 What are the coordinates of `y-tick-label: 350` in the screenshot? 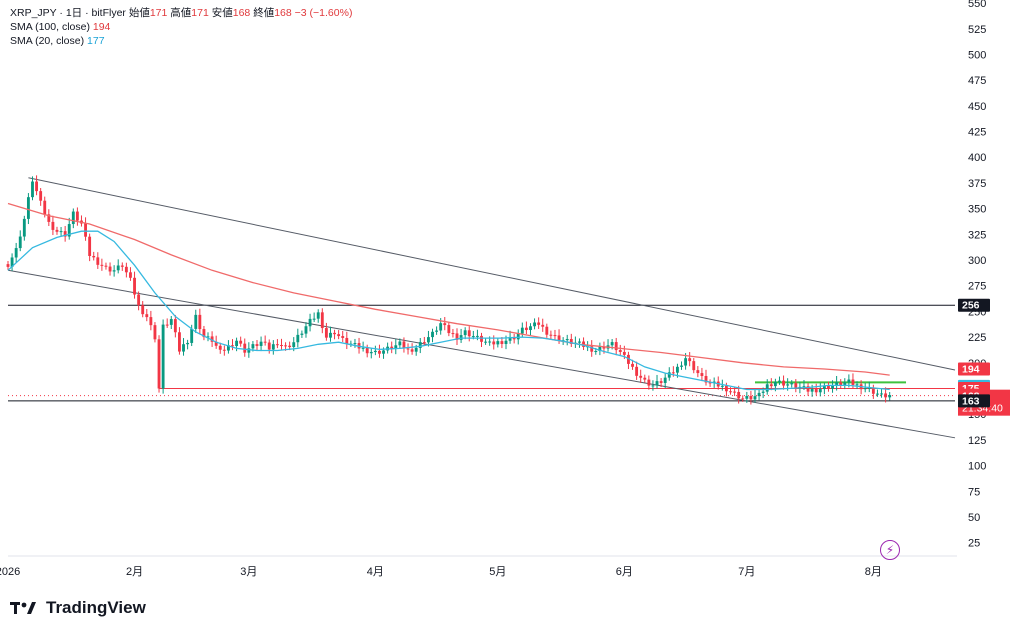 It's located at (977, 210).